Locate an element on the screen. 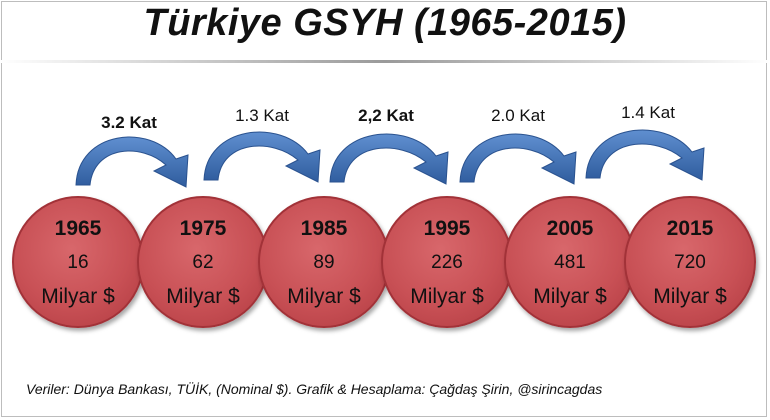 This screenshot has width=770, height=420. year-circle-1965: 1965 16 Milyar $ is located at coordinates (78, 262).